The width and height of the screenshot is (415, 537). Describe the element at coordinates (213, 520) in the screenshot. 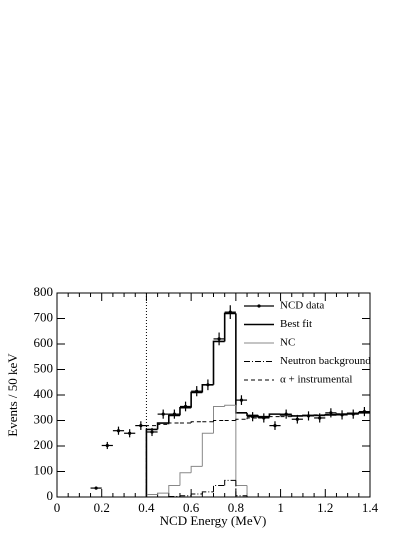

I see `x-axis-label: NCD Energy (MeV)` at that location.